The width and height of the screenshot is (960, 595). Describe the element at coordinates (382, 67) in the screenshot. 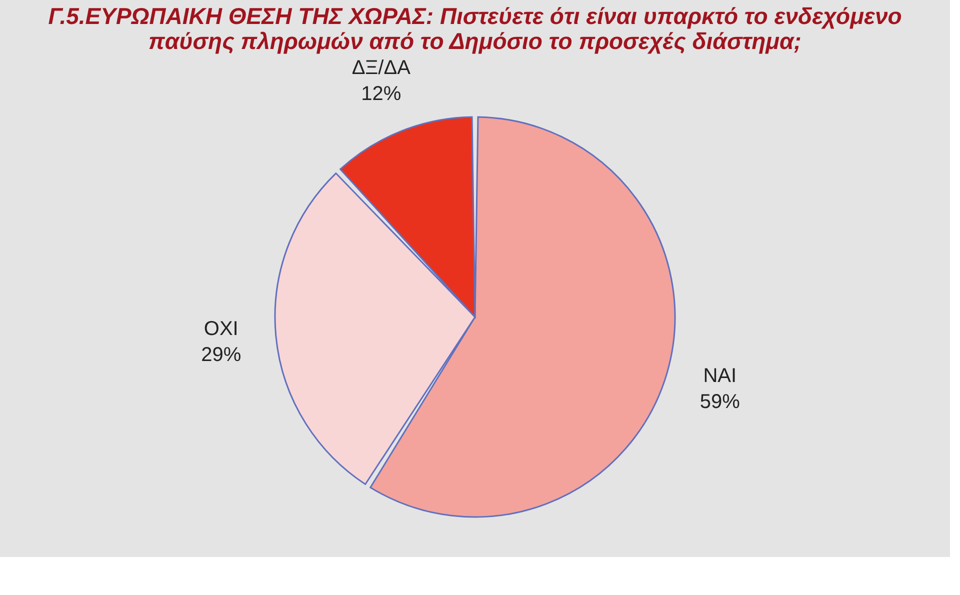

I see `slice-label: ΔΞ/ΔΑ` at that location.